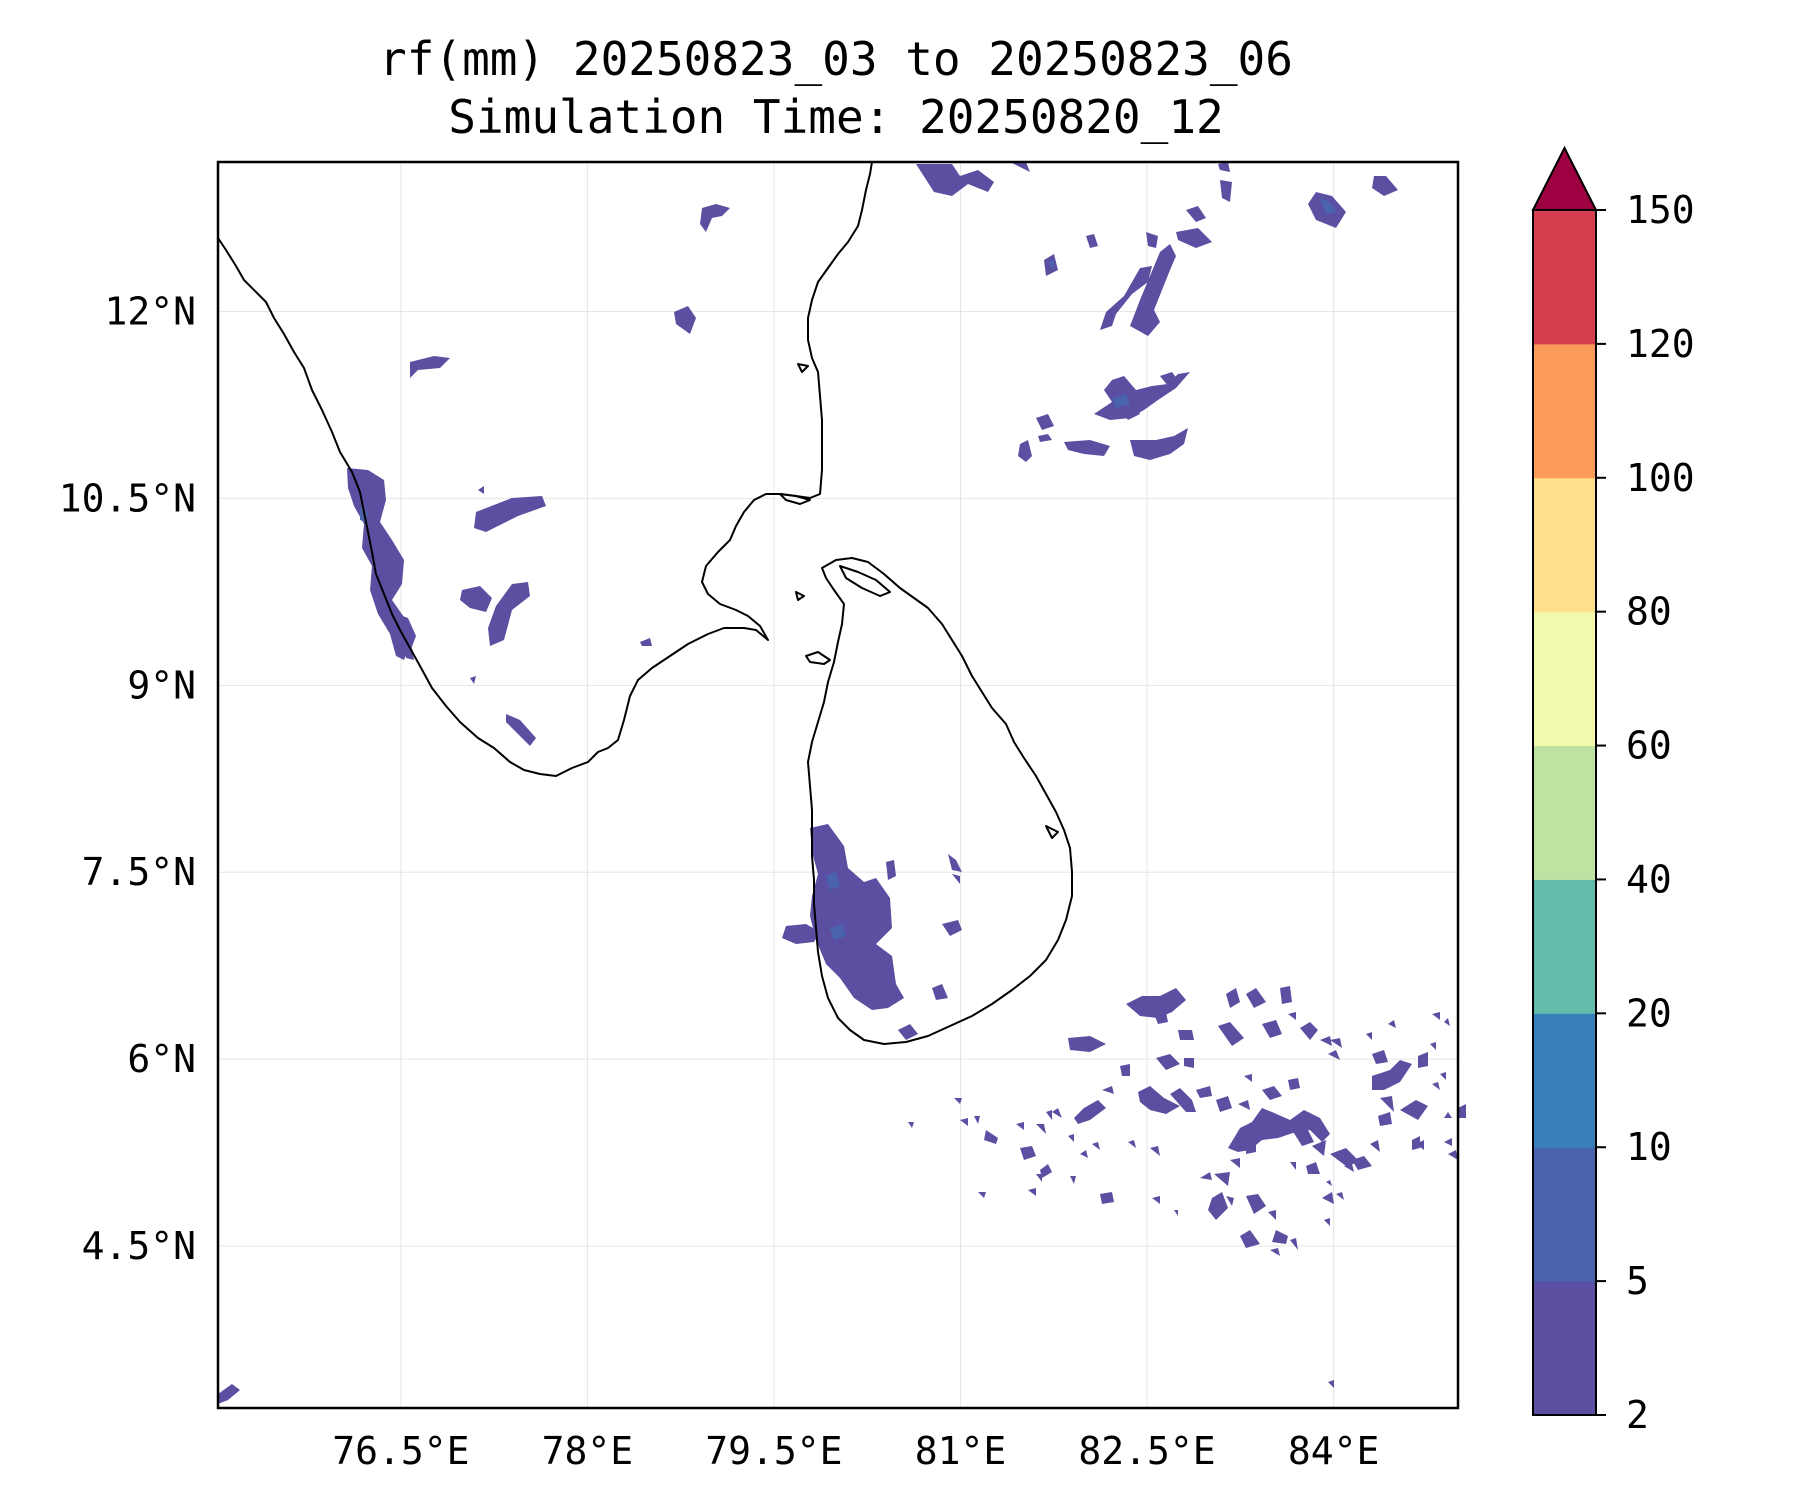 Image resolution: width=1800 pixels, height=1500 pixels. I want to click on rain-patch-sl-west, so click(857, 917).